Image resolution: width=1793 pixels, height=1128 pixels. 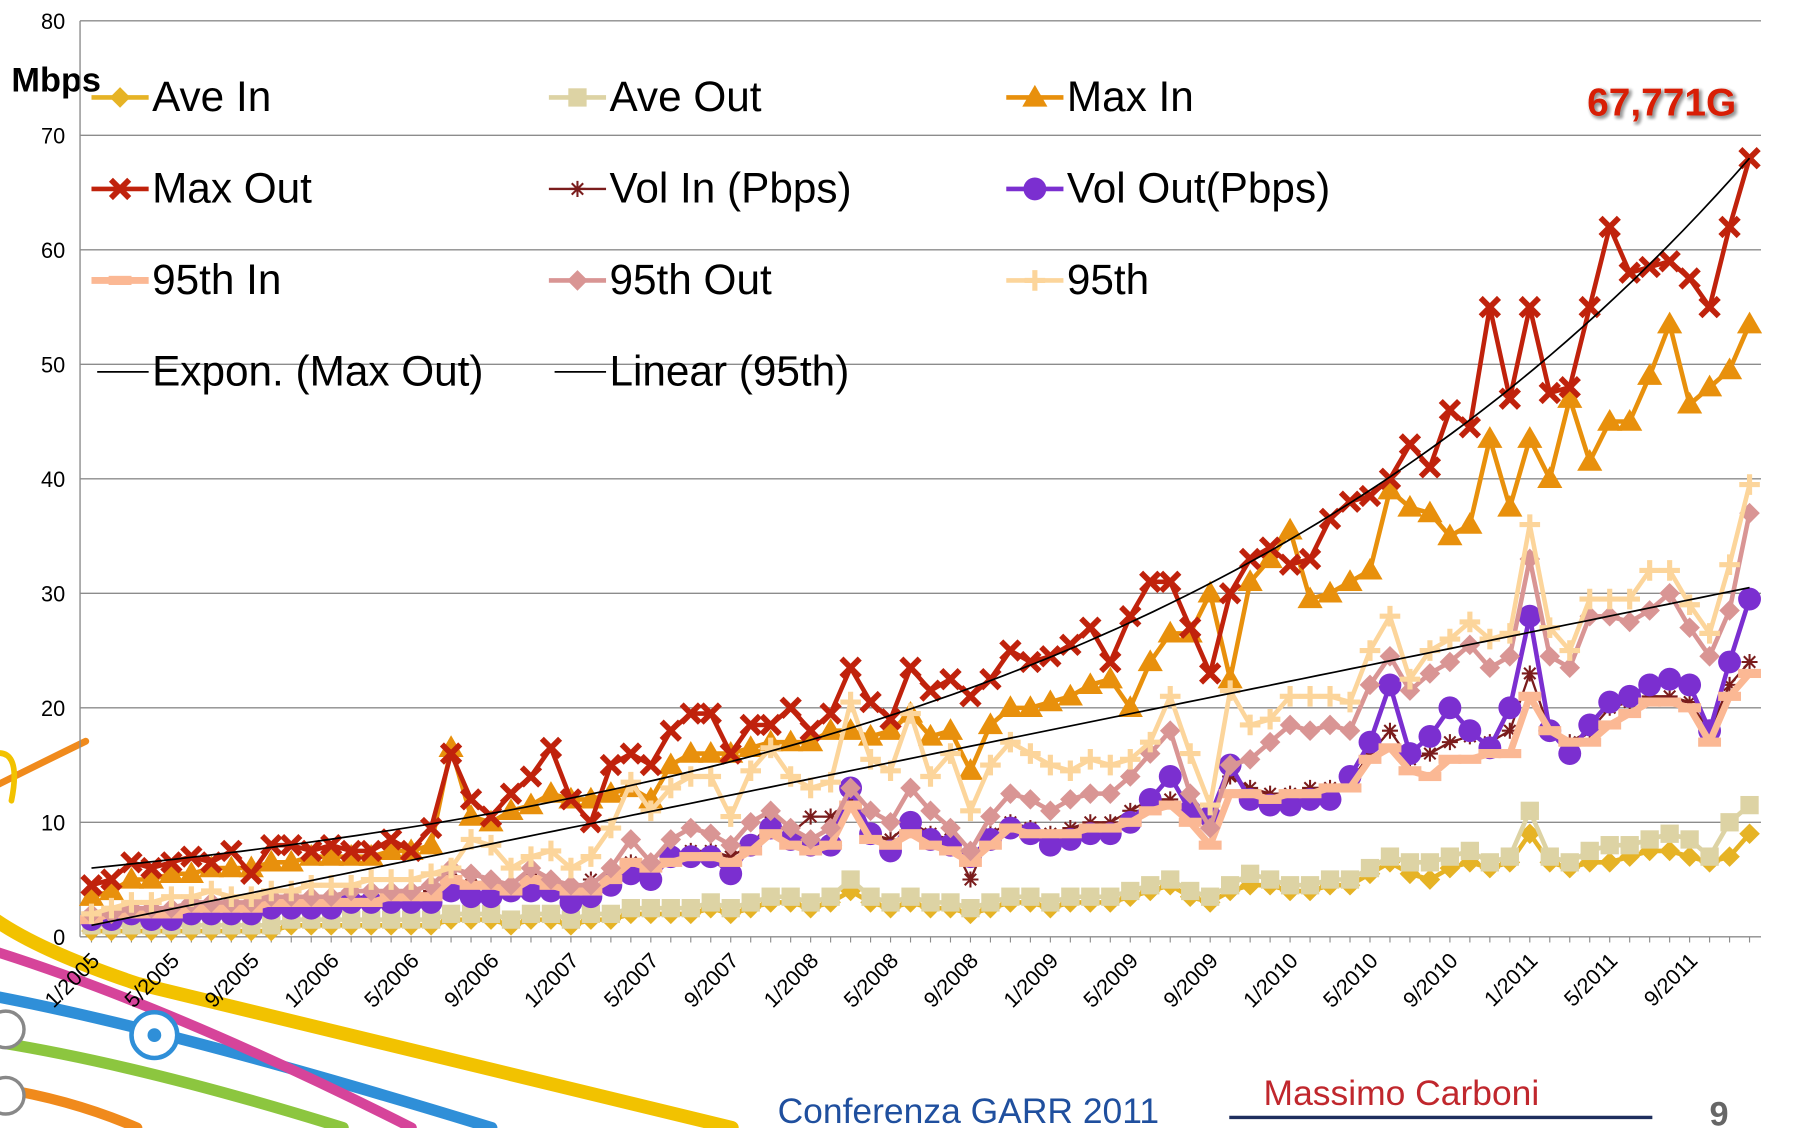 I want to click on legend-item: Max In, so click(x=1100, y=96).